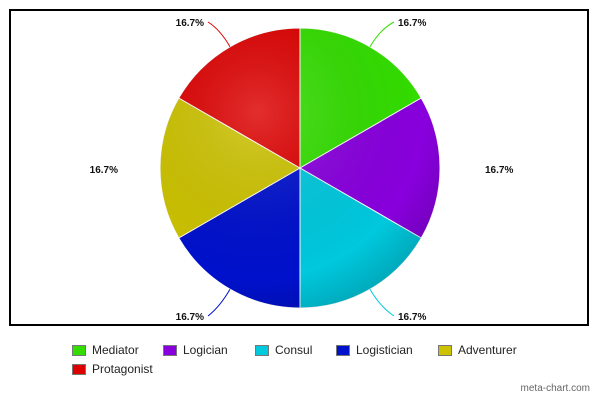  What do you see at coordinates (412, 317) in the screenshot?
I see `slice-label-consul: 16.7%` at bounding box center [412, 317].